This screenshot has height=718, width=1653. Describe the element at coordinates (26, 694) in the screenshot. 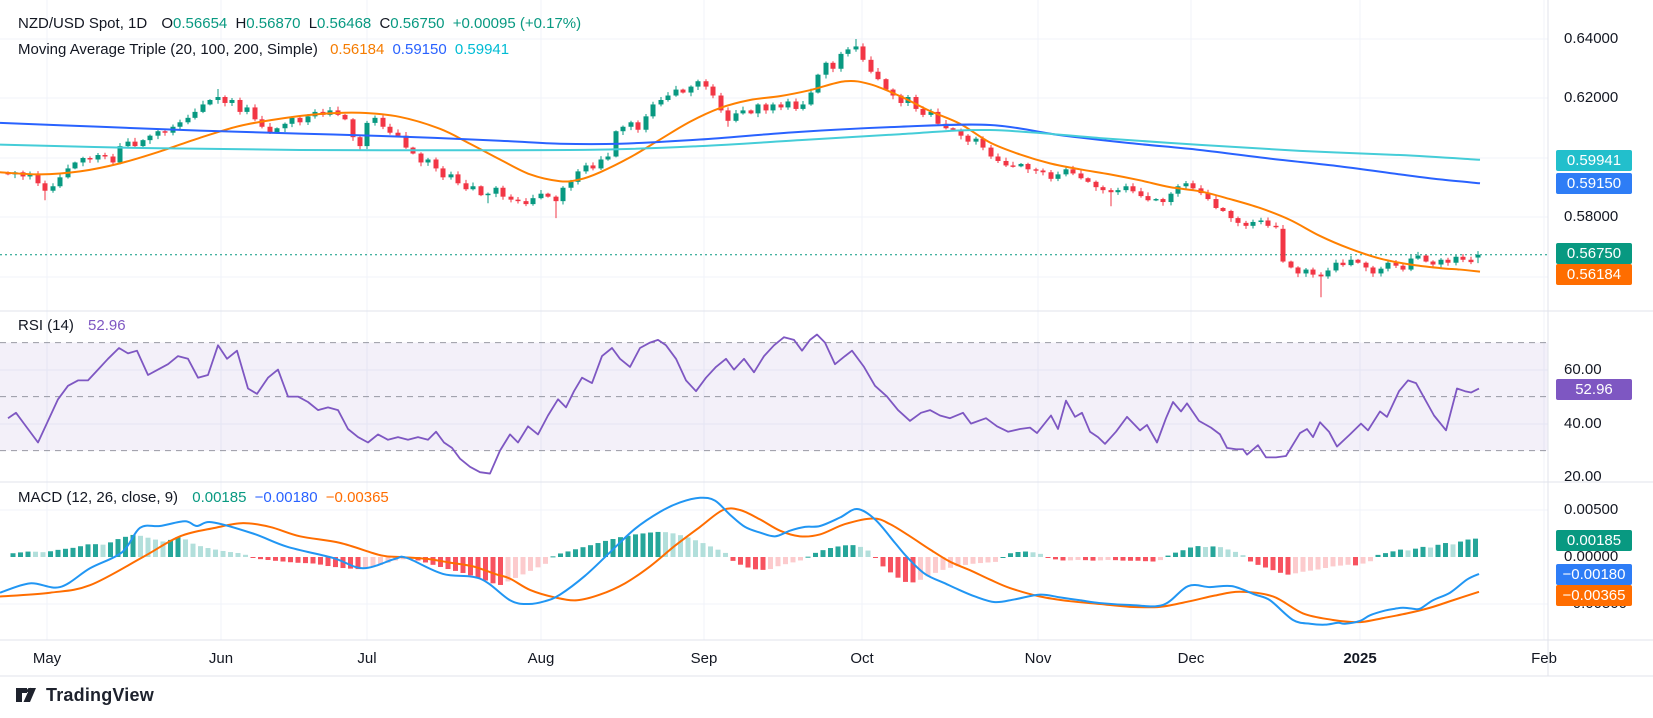

I see `tradingview-logo-icon` at that location.